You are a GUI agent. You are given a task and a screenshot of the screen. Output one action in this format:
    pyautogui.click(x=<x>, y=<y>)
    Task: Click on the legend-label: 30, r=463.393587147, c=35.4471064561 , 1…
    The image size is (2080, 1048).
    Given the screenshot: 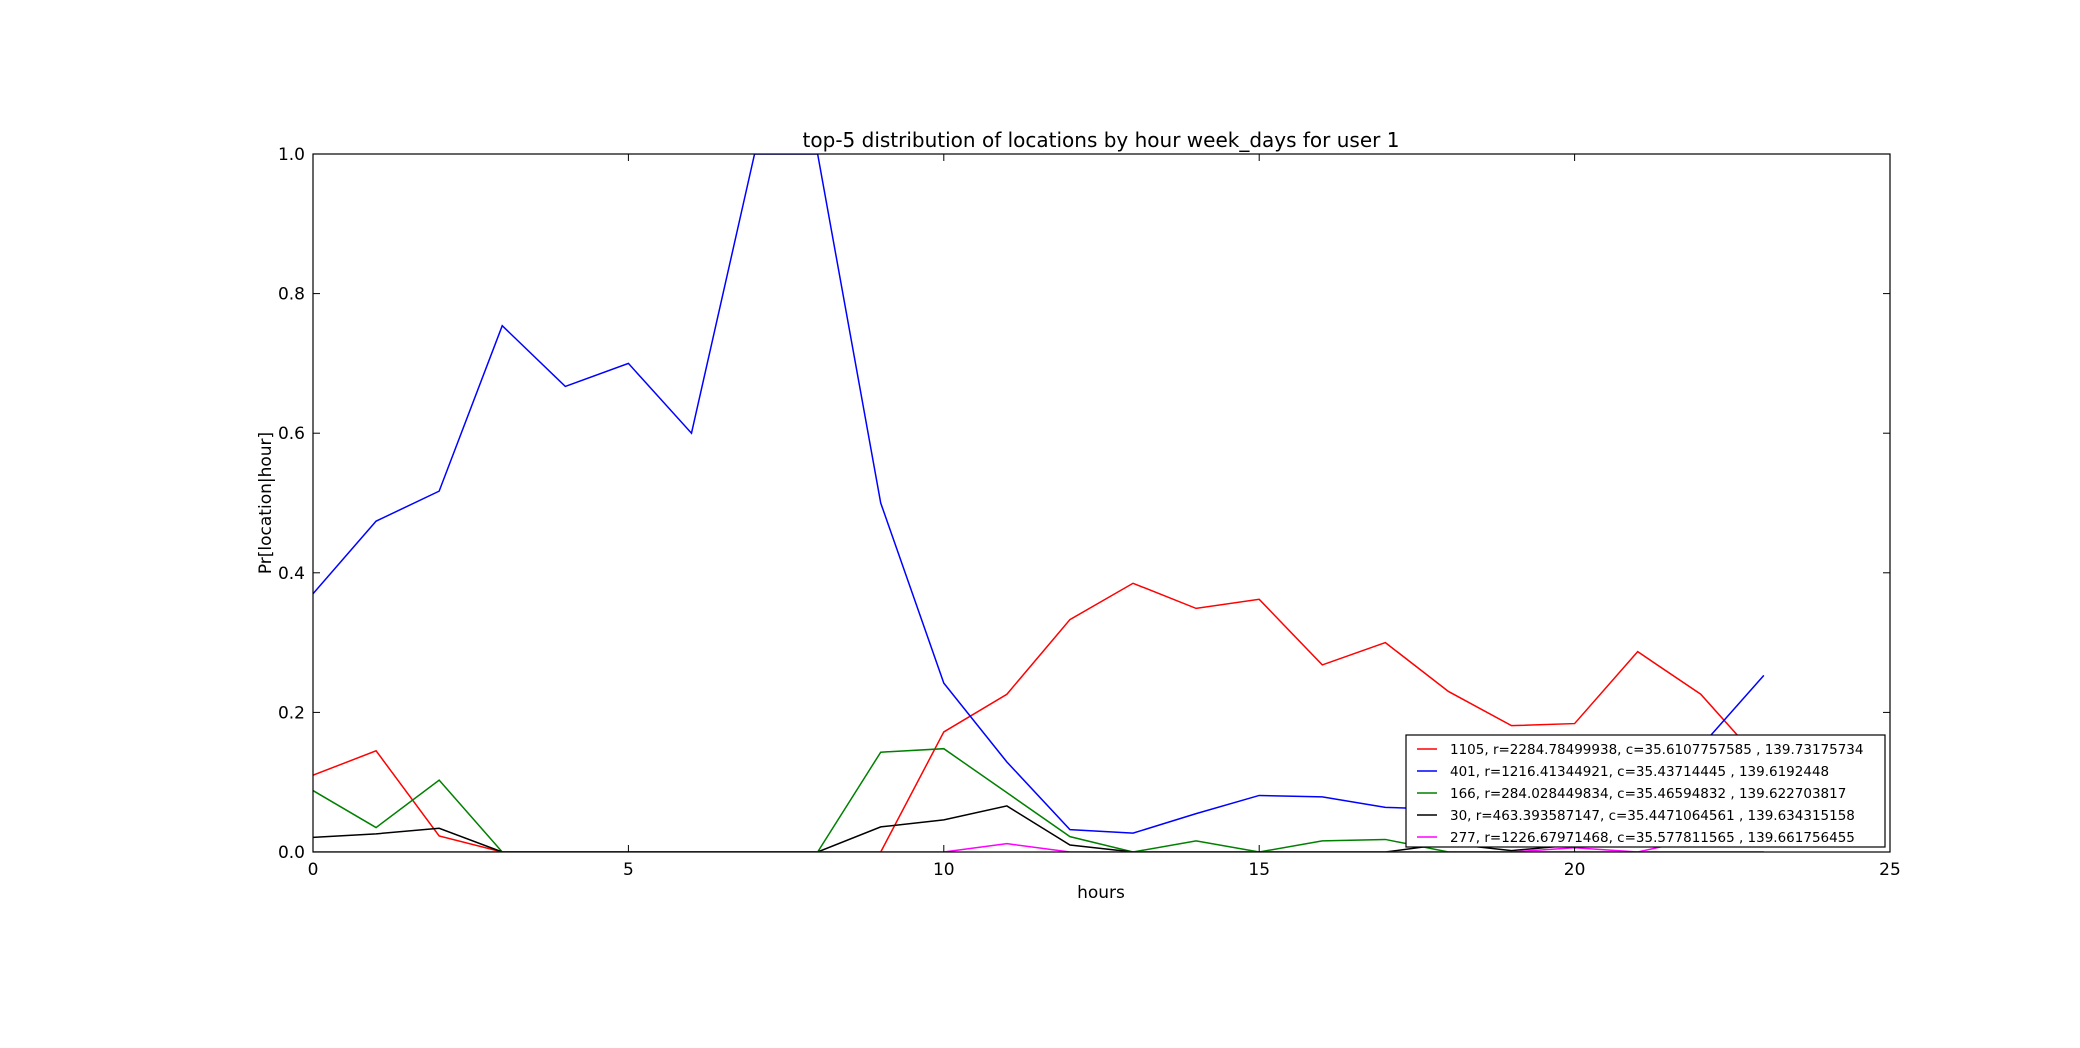 What is the action you would take?
    pyautogui.click(x=1652, y=816)
    